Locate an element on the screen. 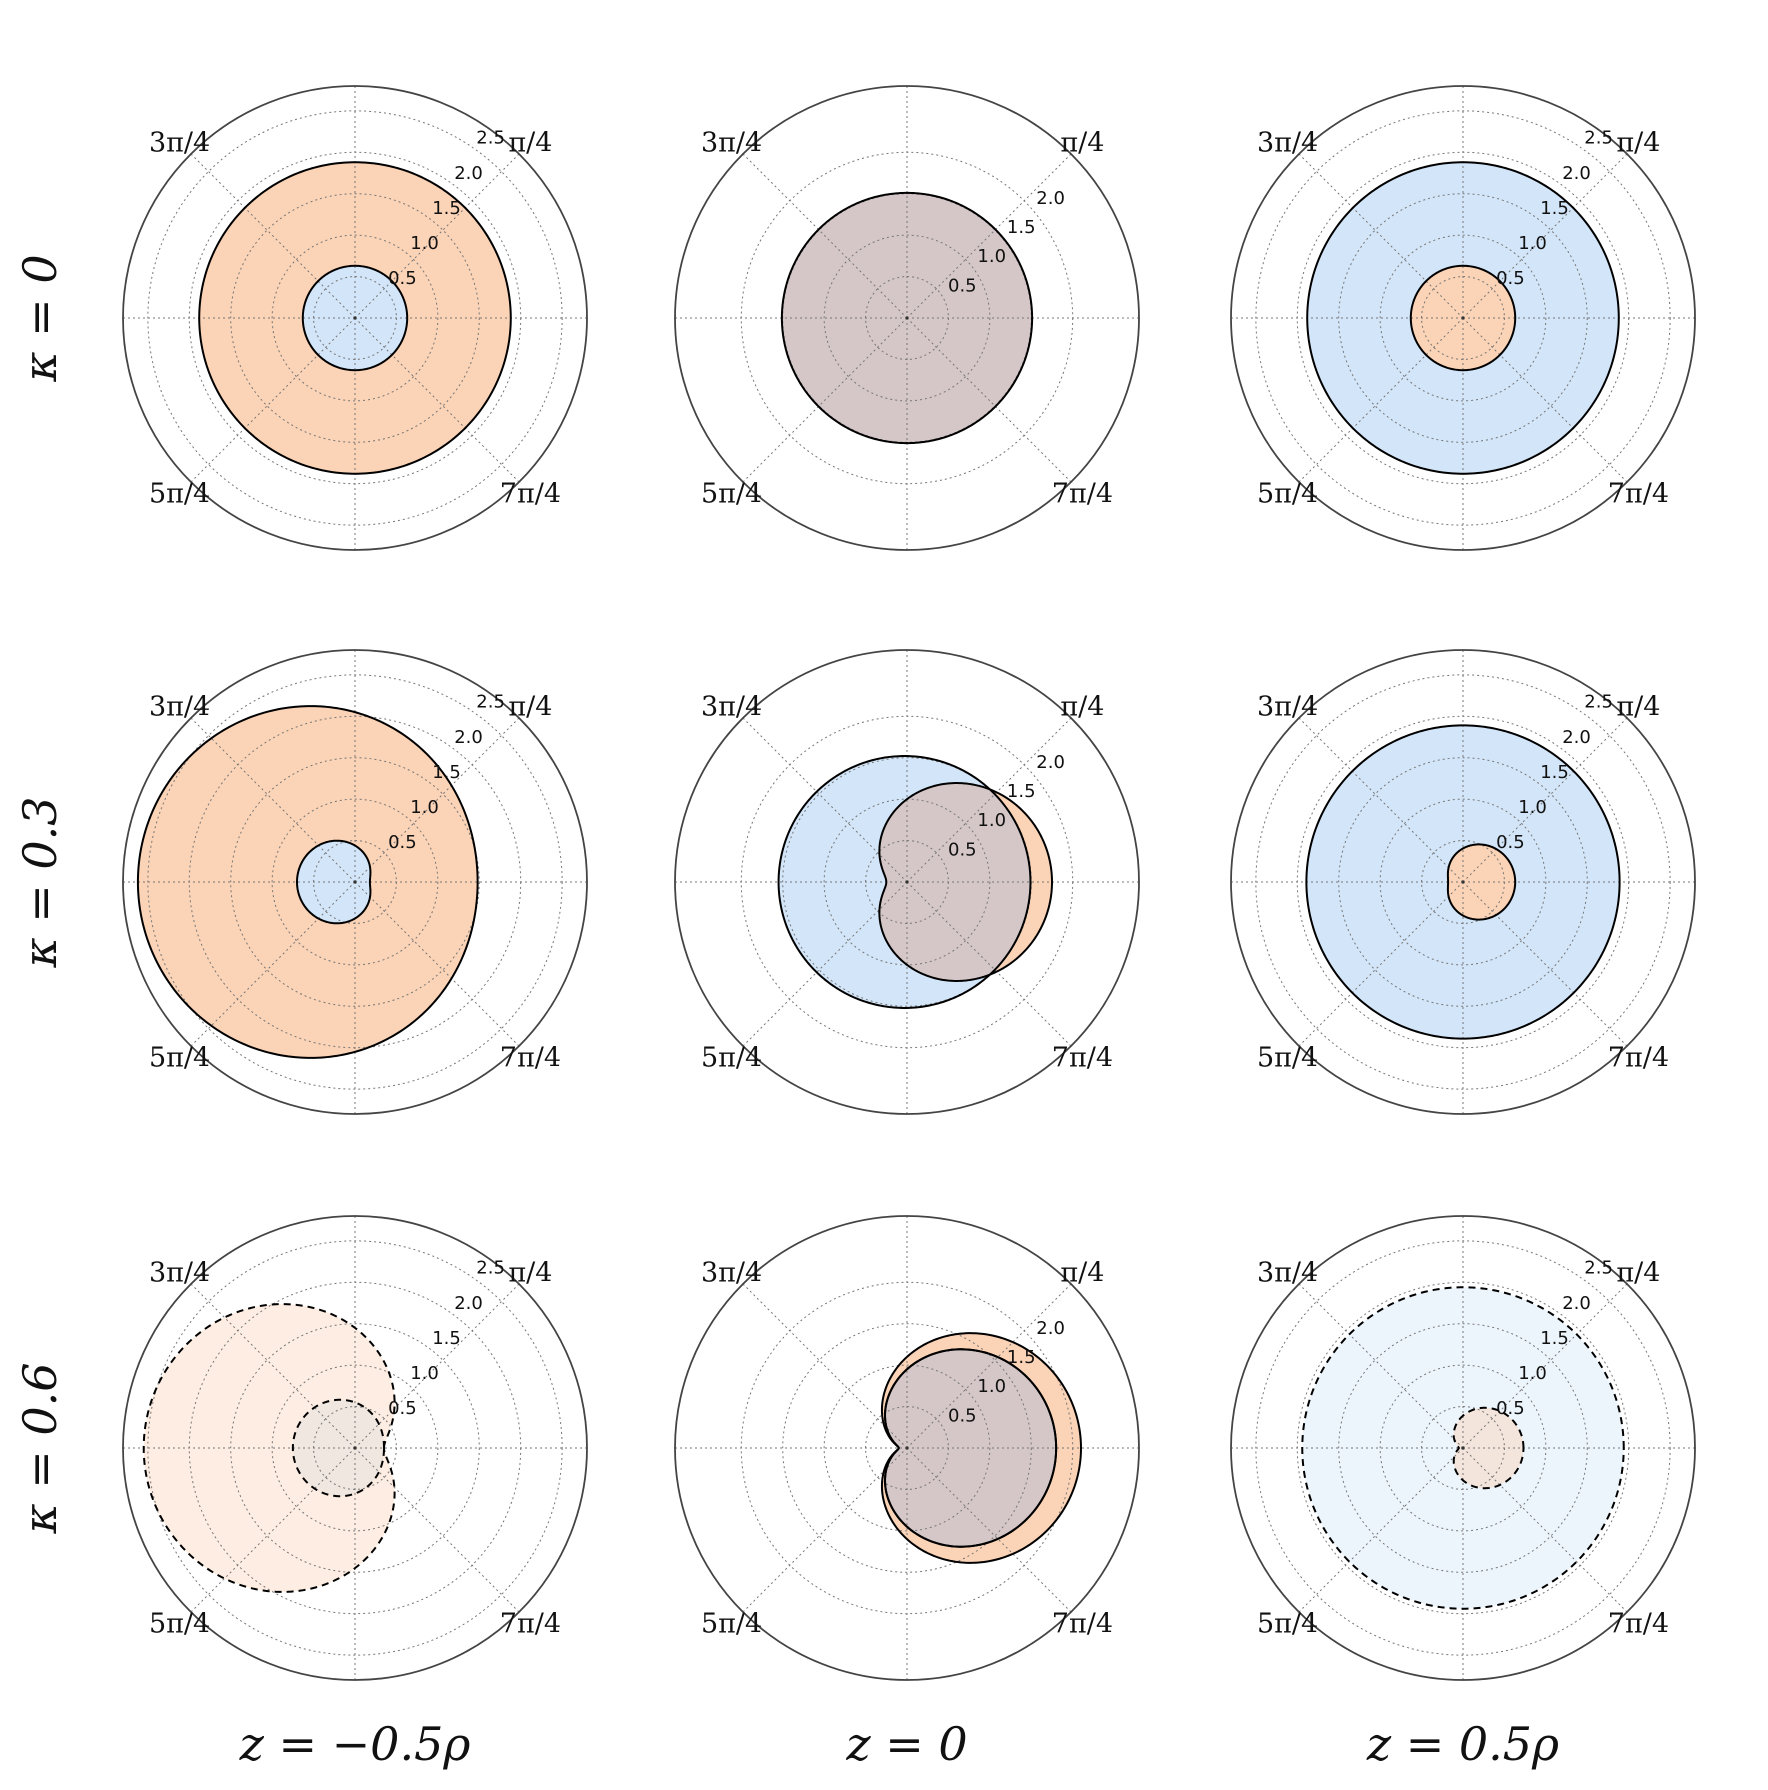 Image resolution: width=1768 pixels, height=1790 pixels. series-fill-orange is located at coordinates (1481, 882).